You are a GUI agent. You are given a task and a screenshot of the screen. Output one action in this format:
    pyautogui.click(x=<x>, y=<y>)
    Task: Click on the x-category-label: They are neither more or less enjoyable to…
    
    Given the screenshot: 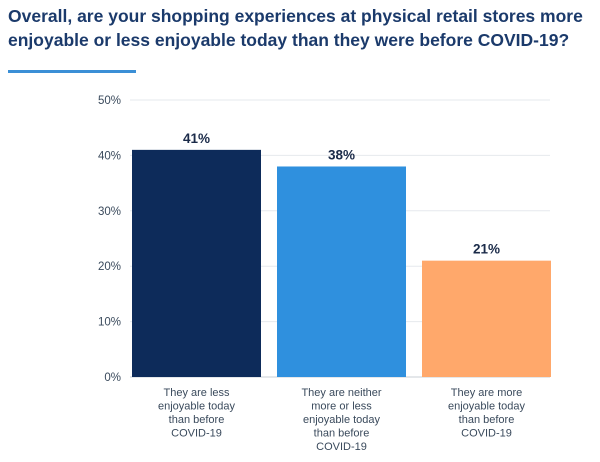 What is the action you would take?
    pyautogui.click(x=341, y=420)
    